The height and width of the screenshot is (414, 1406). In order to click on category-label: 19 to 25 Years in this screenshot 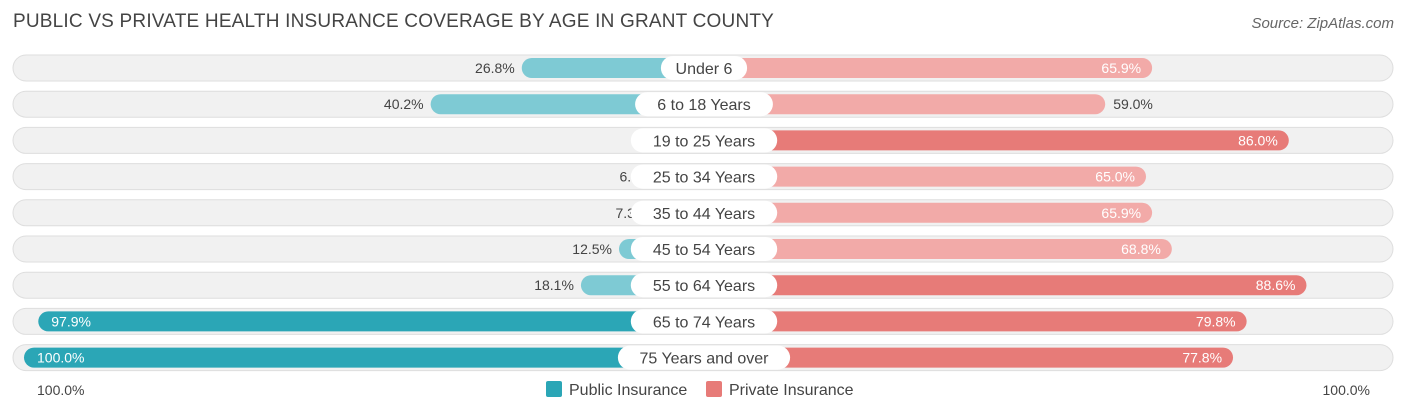, I will do `click(704, 141)`.